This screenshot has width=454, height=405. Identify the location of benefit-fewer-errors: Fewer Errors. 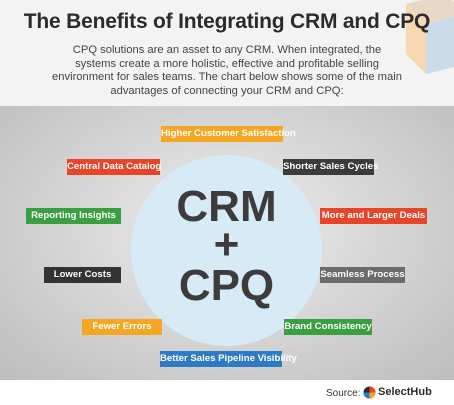
(122, 327).